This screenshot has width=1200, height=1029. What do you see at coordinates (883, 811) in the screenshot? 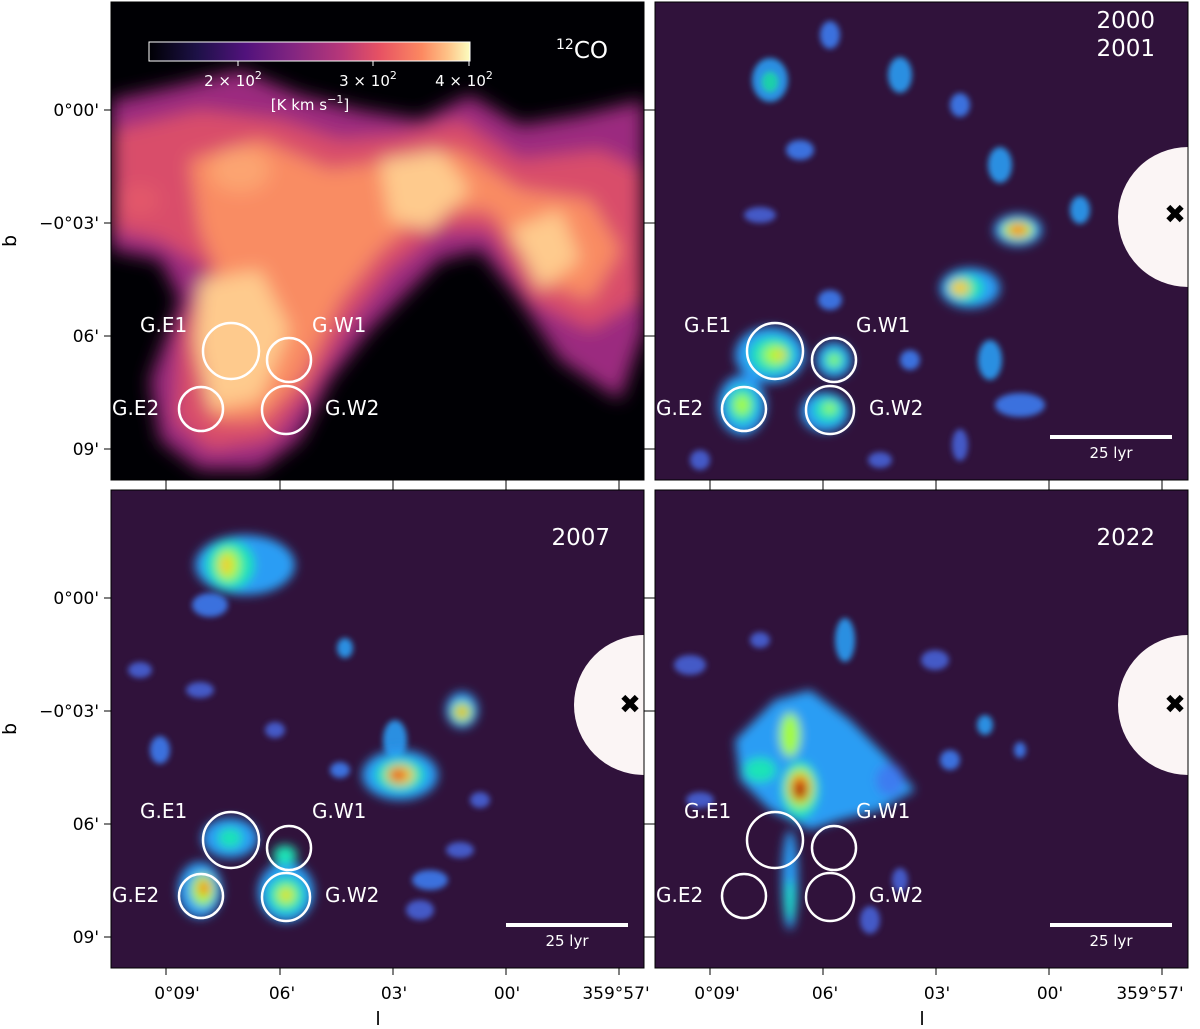
I see `region-label-g-w1-2022: G.W1` at bounding box center [883, 811].